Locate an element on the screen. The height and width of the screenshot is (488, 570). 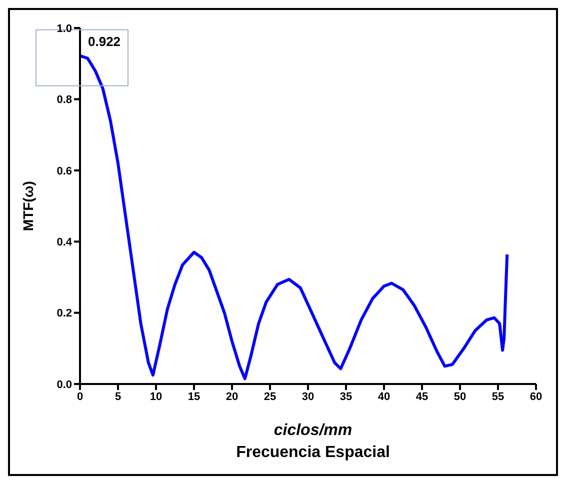
y-tick-label: 0.6 is located at coordinates (64, 171).